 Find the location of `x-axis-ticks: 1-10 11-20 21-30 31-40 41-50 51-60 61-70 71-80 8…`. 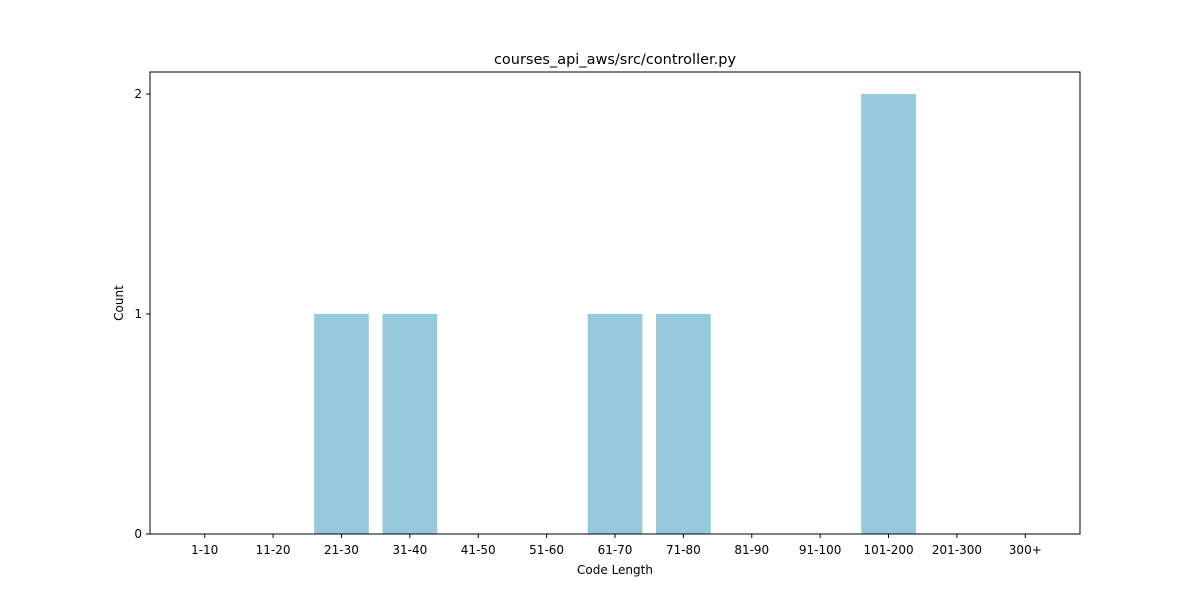

x-axis-ticks: 1-10 11-20 21-30 31-40 41-50 51-60 61-70 71-80 8… is located at coordinates (616, 545).